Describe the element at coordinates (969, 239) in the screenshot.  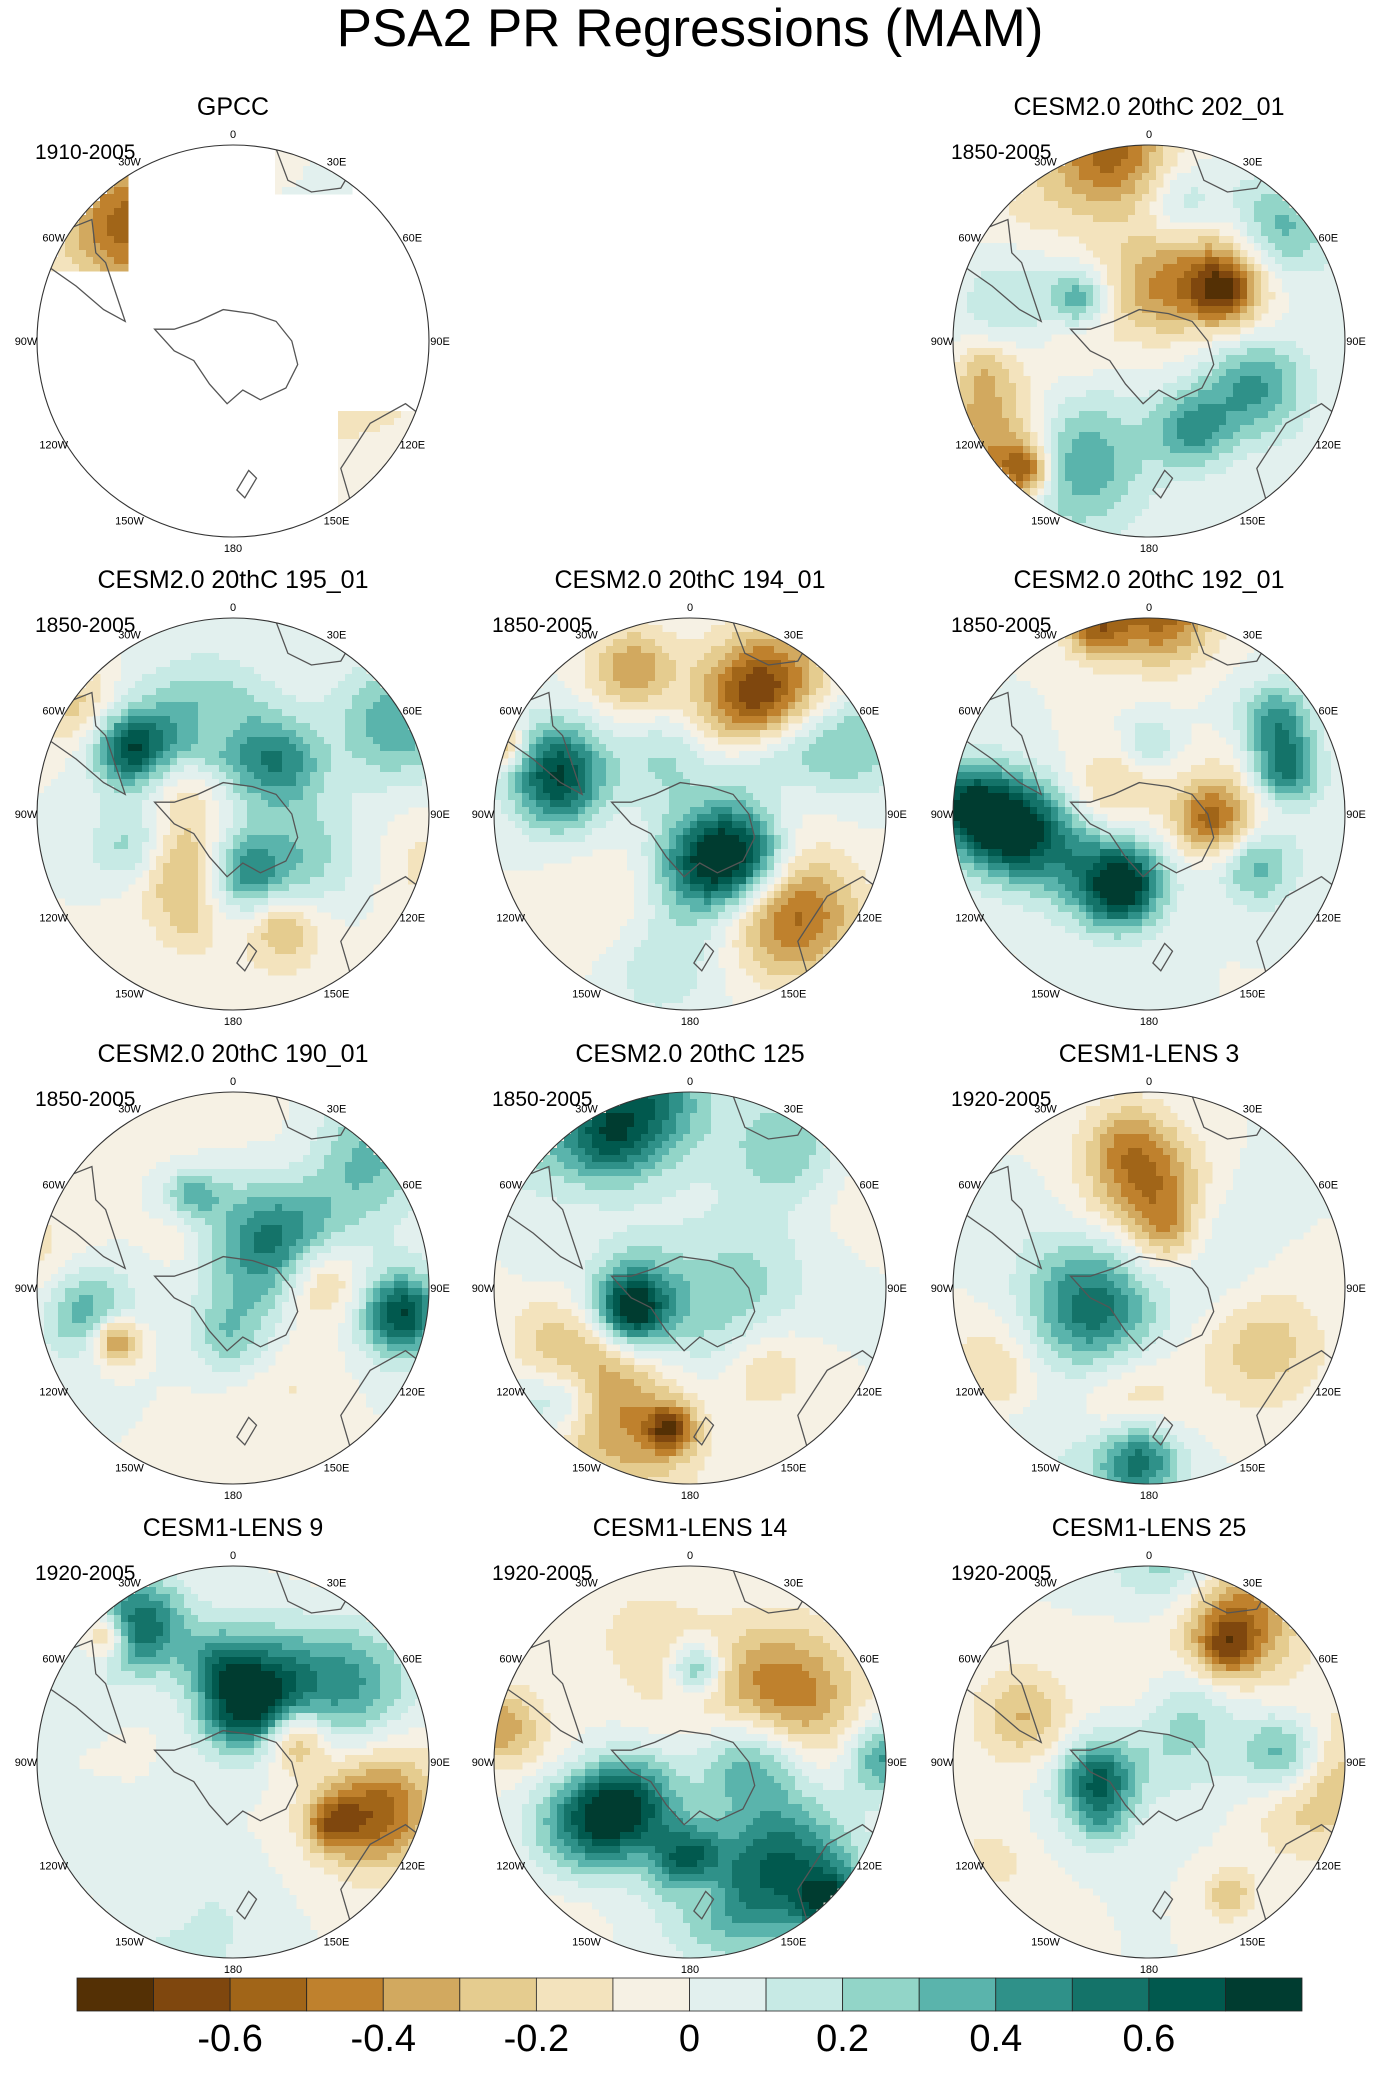
I see `longitude-label: 60W` at that location.